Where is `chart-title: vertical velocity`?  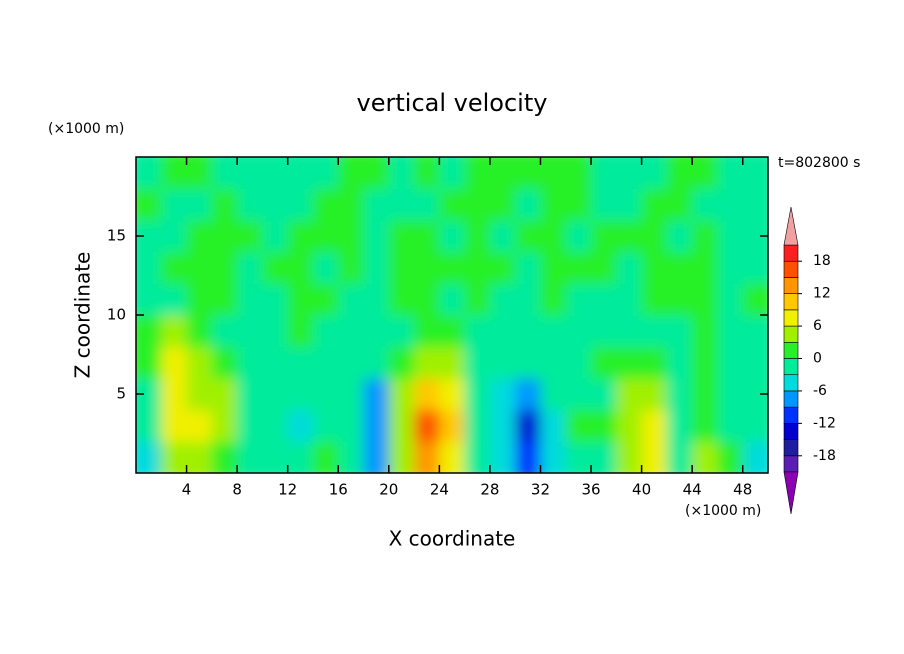 chart-title: vertical velocity is located at coordinates (452, 103).